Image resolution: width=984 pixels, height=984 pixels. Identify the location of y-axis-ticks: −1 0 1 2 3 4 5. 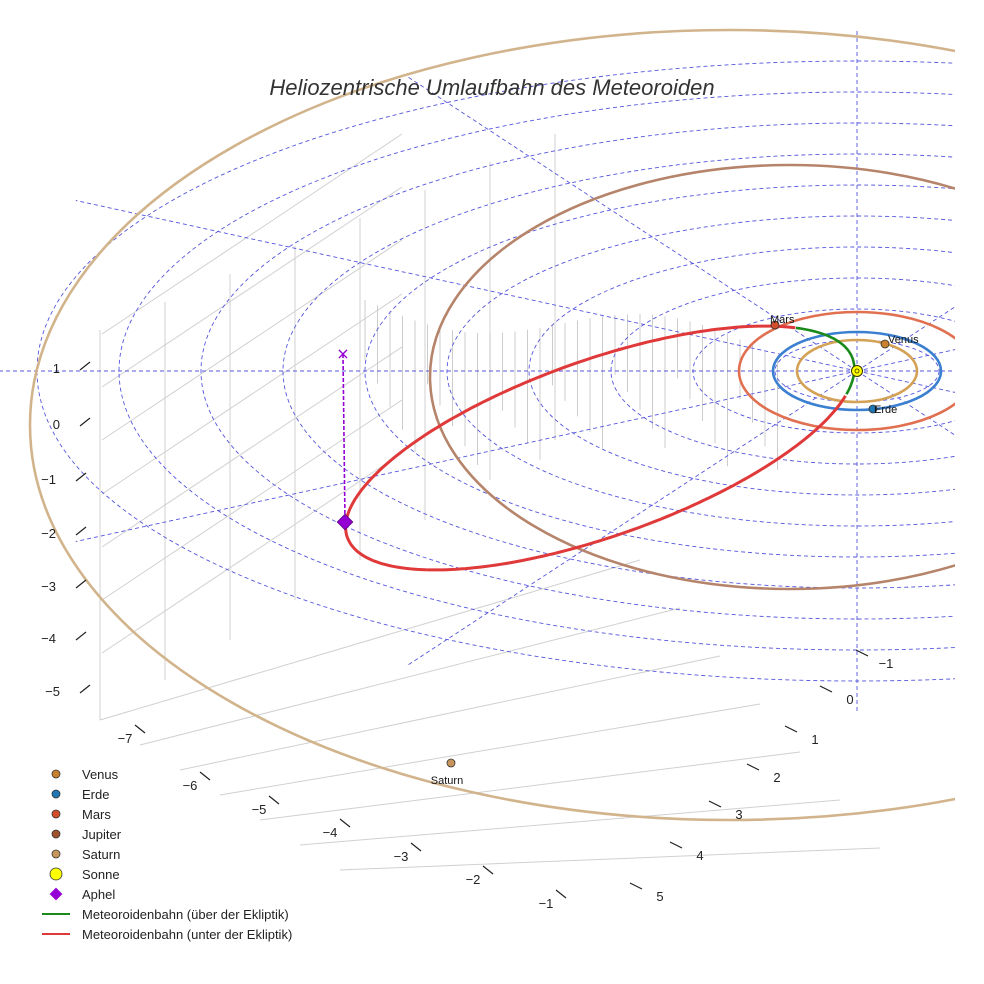
(761, 776).